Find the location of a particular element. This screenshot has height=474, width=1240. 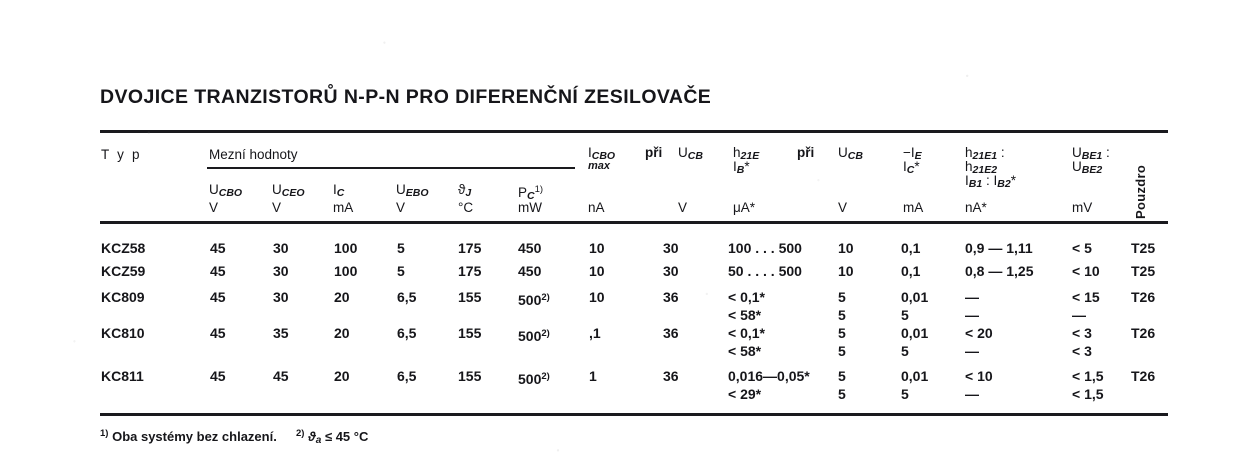

column-header-ib: IB* is located at coordinates (741, 168).